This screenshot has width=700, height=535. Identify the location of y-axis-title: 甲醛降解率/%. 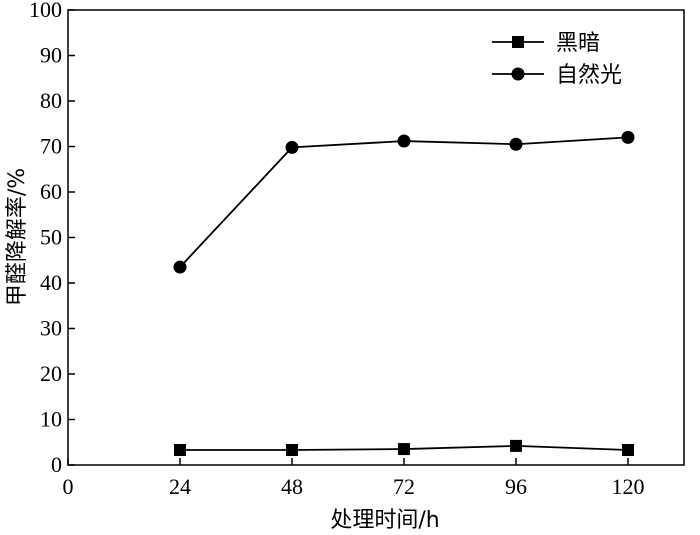
(17, 237).